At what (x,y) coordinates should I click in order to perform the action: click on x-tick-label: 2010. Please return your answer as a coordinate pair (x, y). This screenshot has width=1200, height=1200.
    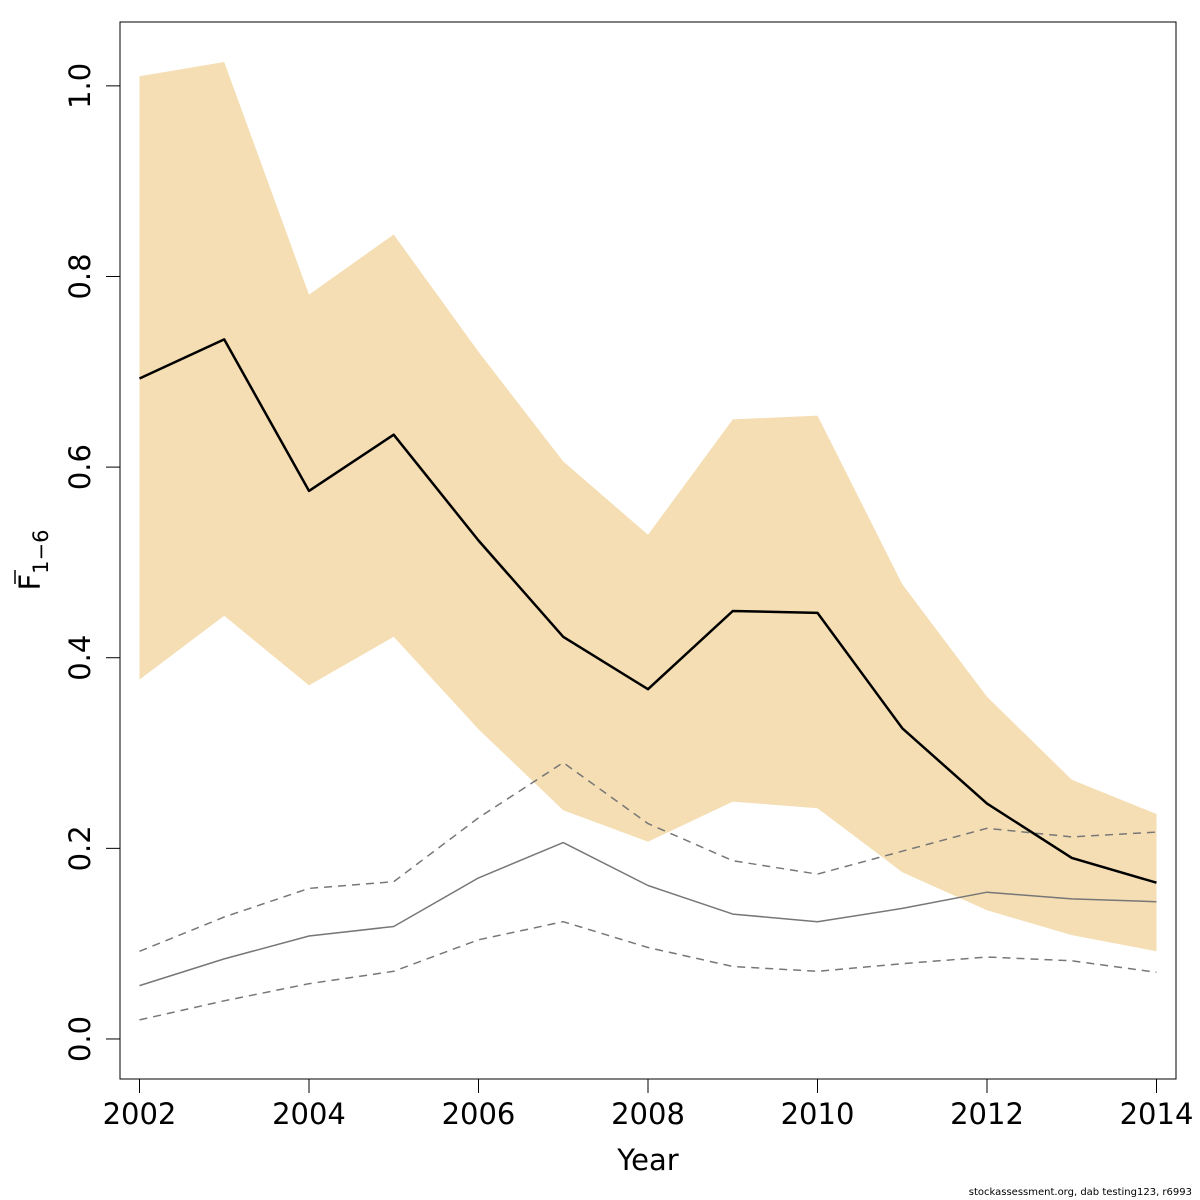
    Looking at the image, I should click on (818, 1114).